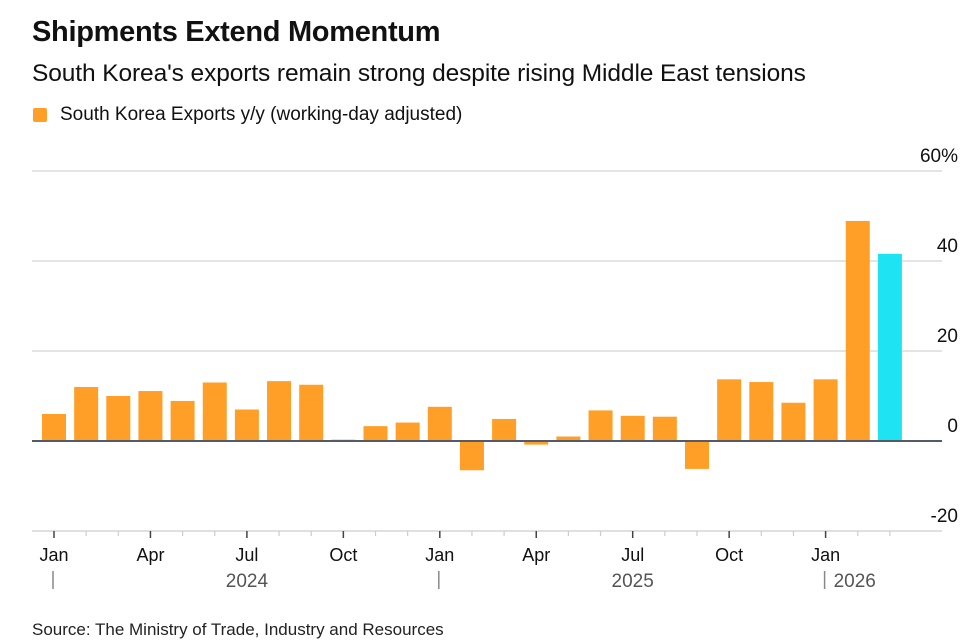 The width and height of the screenshot is (975, 640). What do you see at coordinates (947, 336) in the screenshot?
I see `y-tick-label: 20` at bounding box center [947, 336].